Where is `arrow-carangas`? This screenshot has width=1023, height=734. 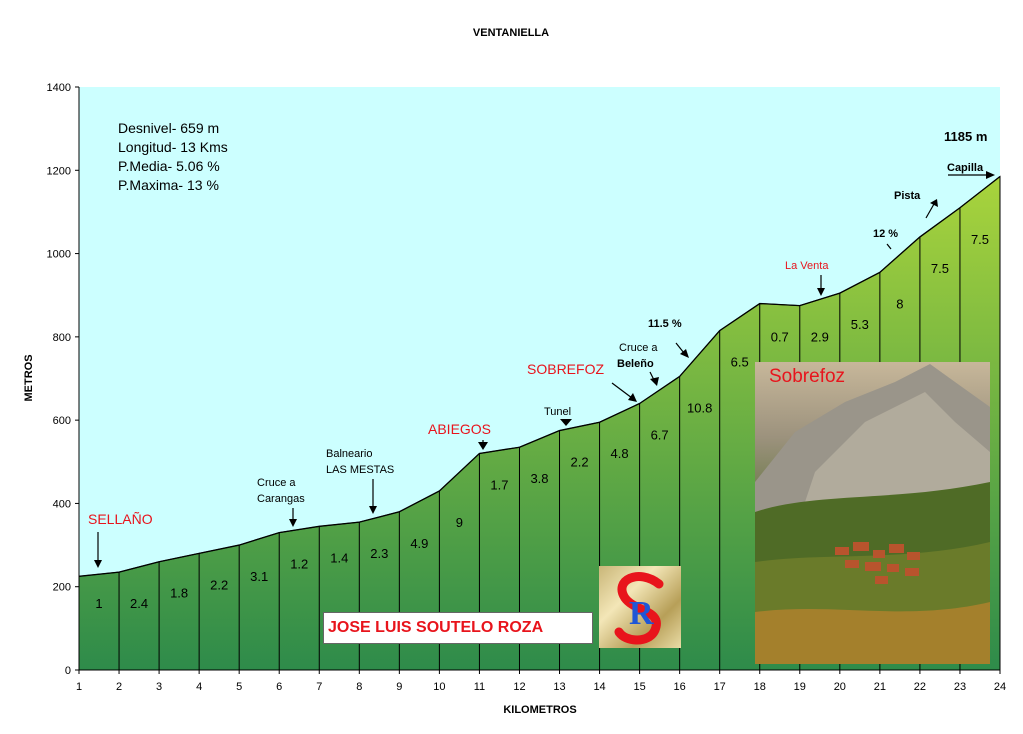 arrow-carangas is located at coordinates (293, 517).